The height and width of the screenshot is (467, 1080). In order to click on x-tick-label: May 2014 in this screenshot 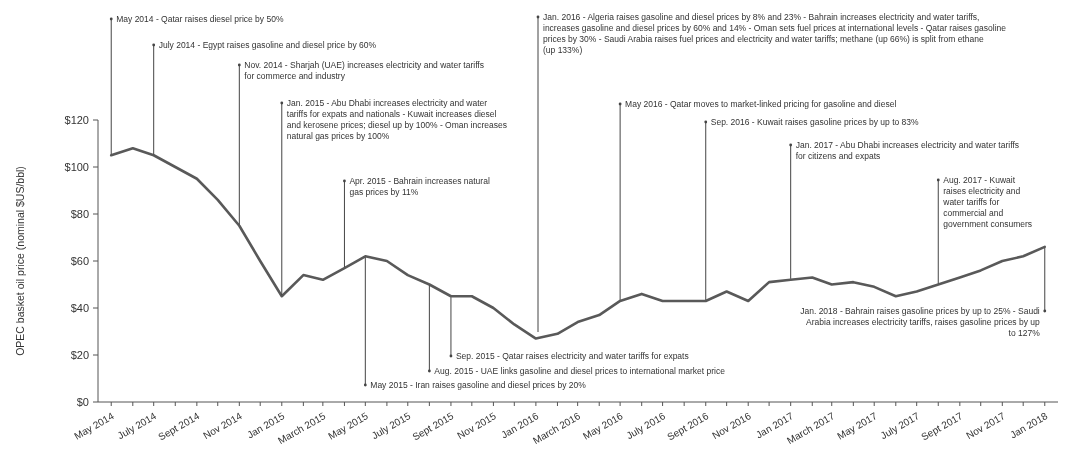, I will do `click(94, 426)`.